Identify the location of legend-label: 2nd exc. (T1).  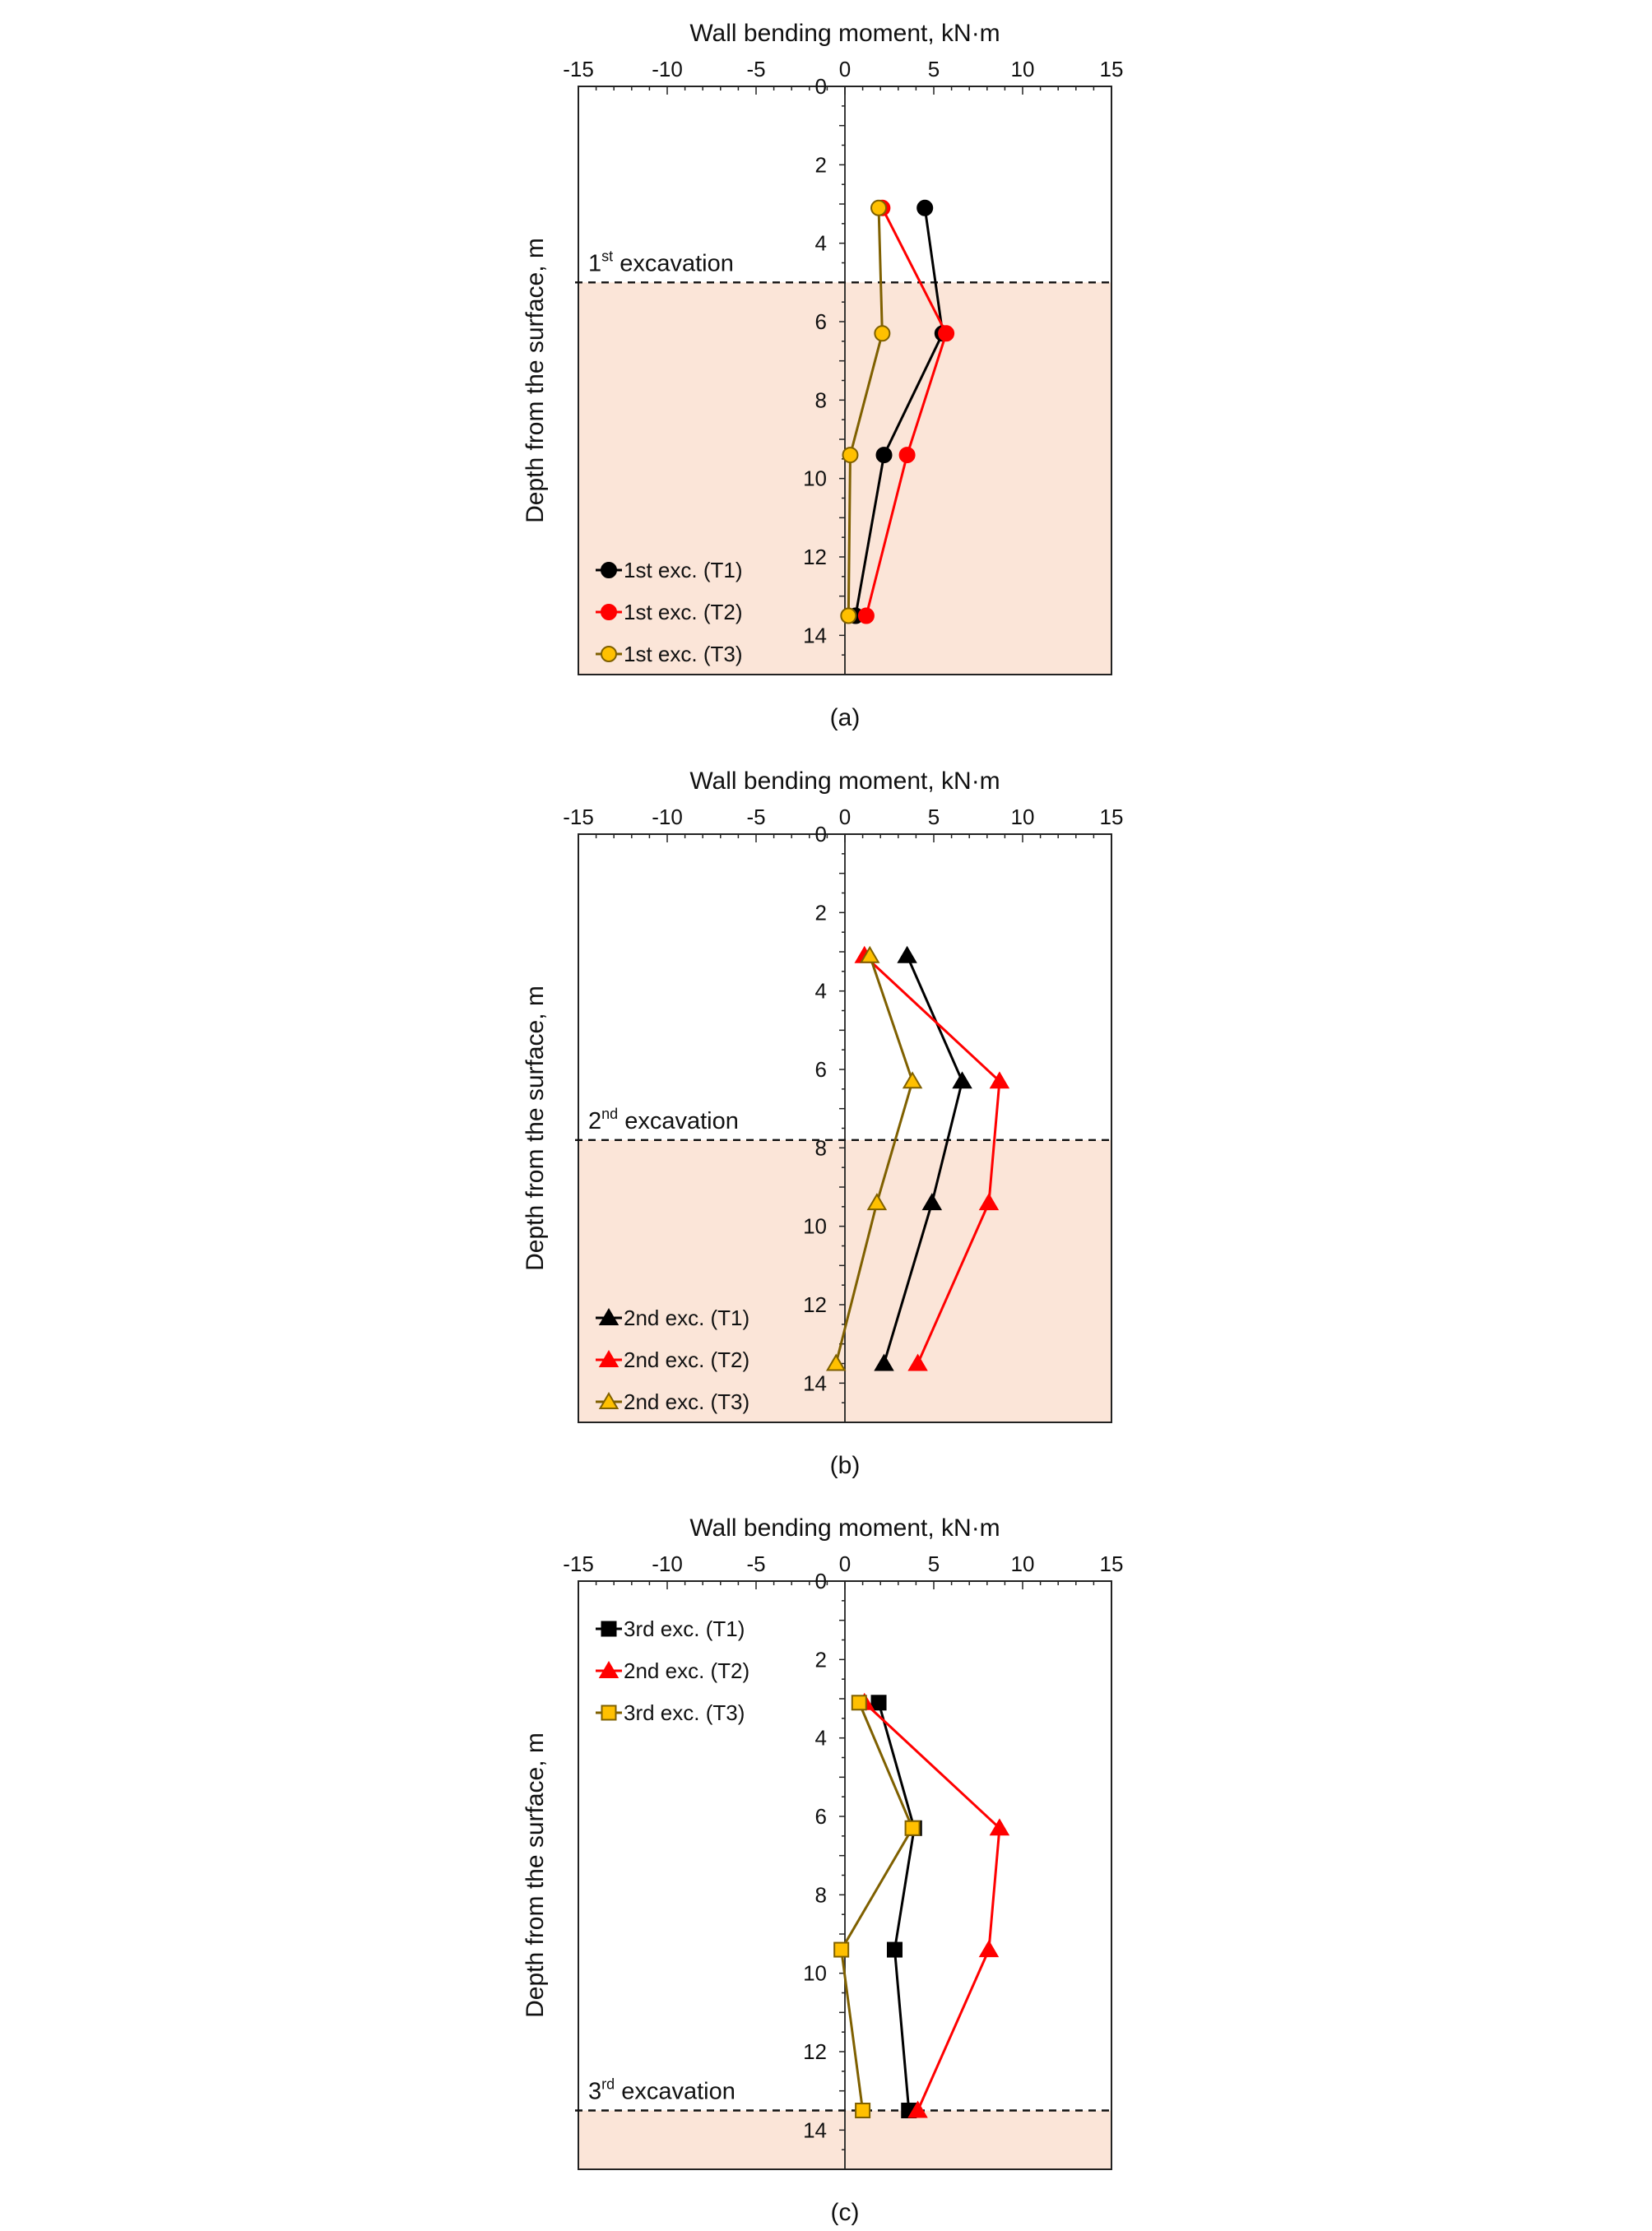
(686, 1318).